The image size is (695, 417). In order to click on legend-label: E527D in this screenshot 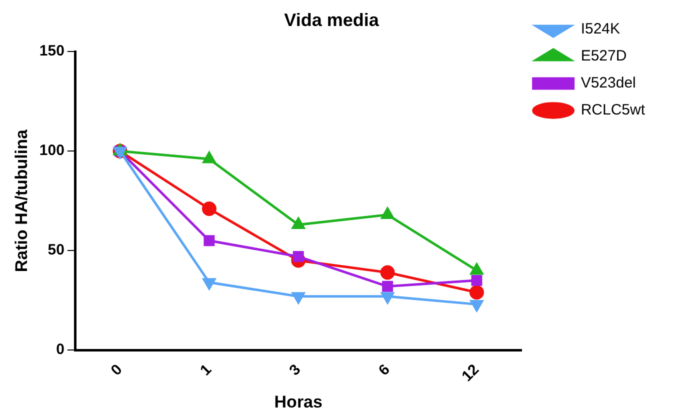, I will do `click(603, 56)`.